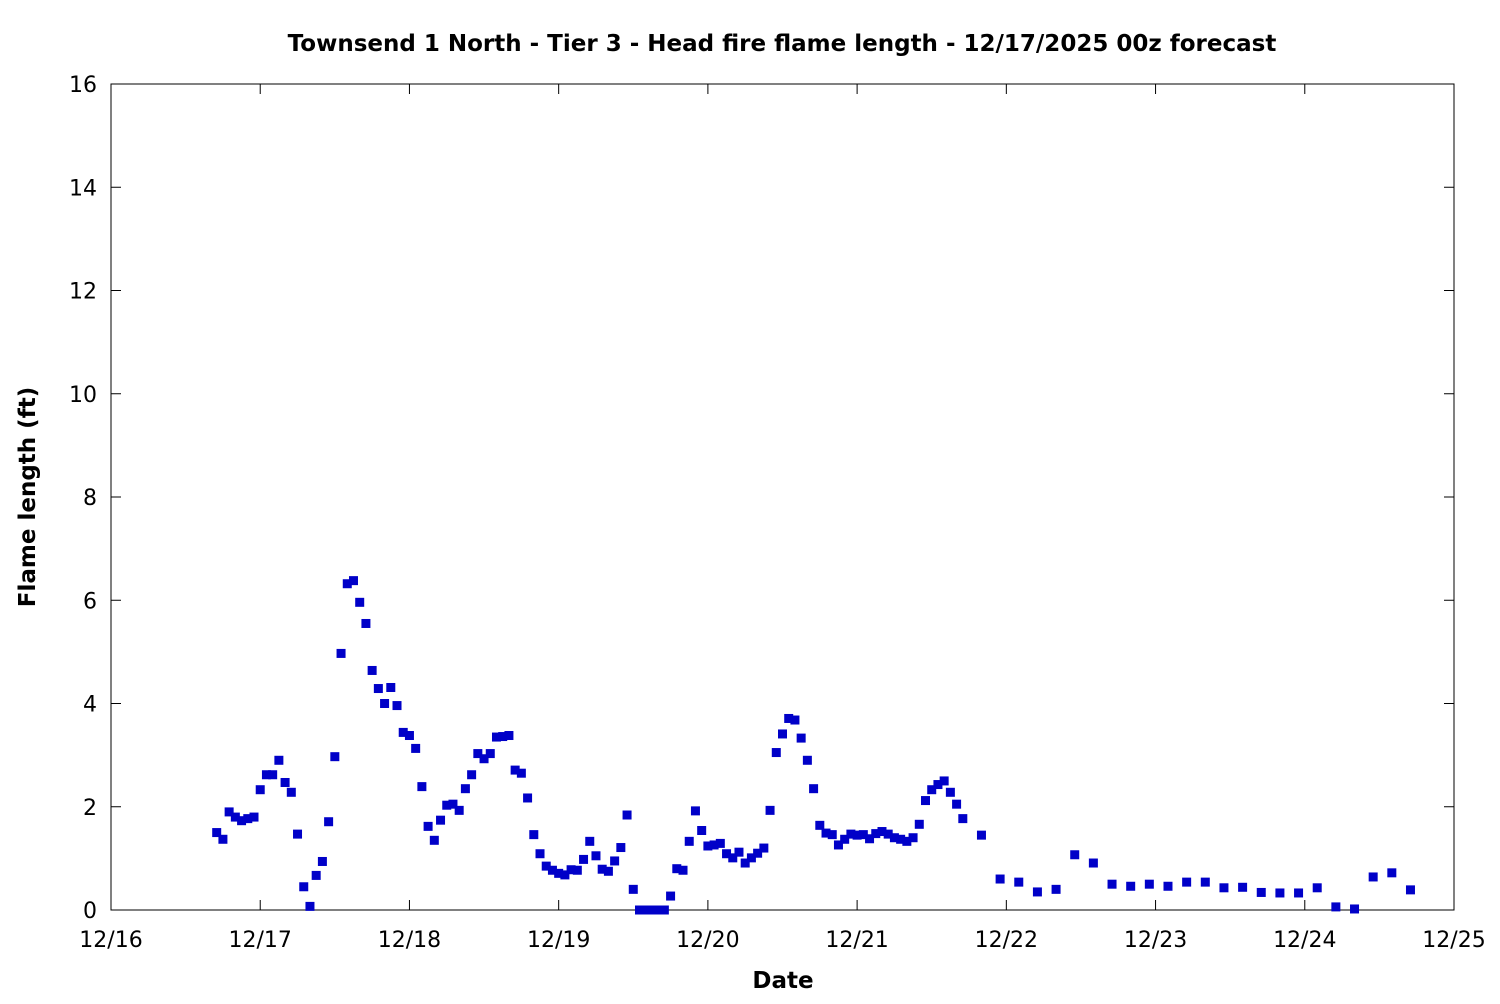 This screenshot has height=1004, width=1500. What do you see at coordinates (83, 85) in the screenshot?
I see `y-tick-label: 16` at bounding box center [83, 85].